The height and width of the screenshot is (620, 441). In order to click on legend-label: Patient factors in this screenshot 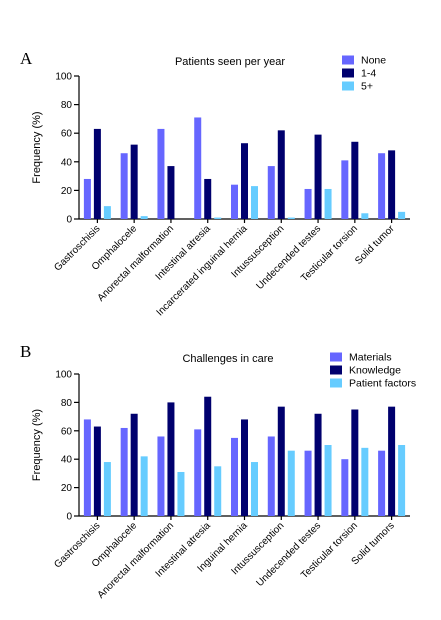, I will do `click(382, 384)`.